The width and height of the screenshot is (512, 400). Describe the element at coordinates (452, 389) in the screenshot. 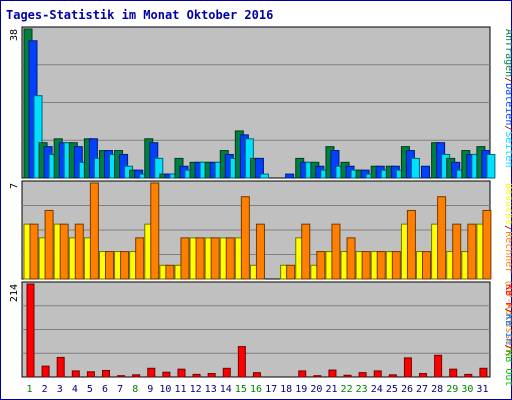

I see `x-tick-day-29: 29` at that location.